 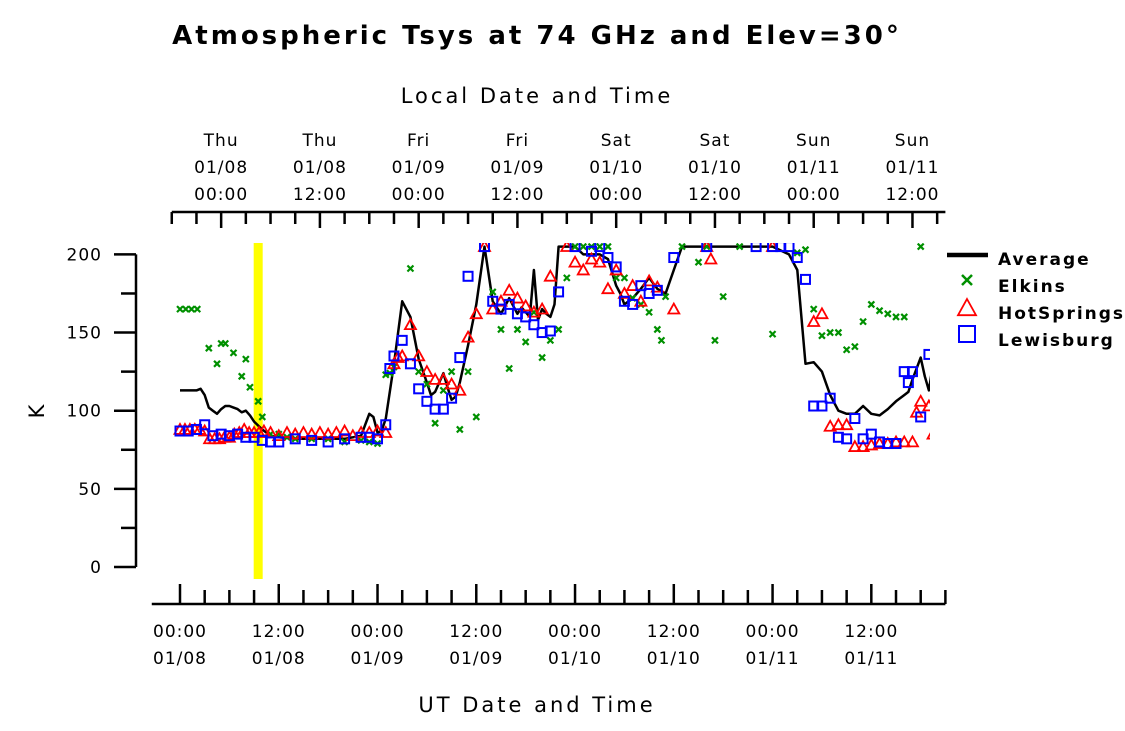 I want to click on top-tick-time: 00:00, so click(x=814, y=195).